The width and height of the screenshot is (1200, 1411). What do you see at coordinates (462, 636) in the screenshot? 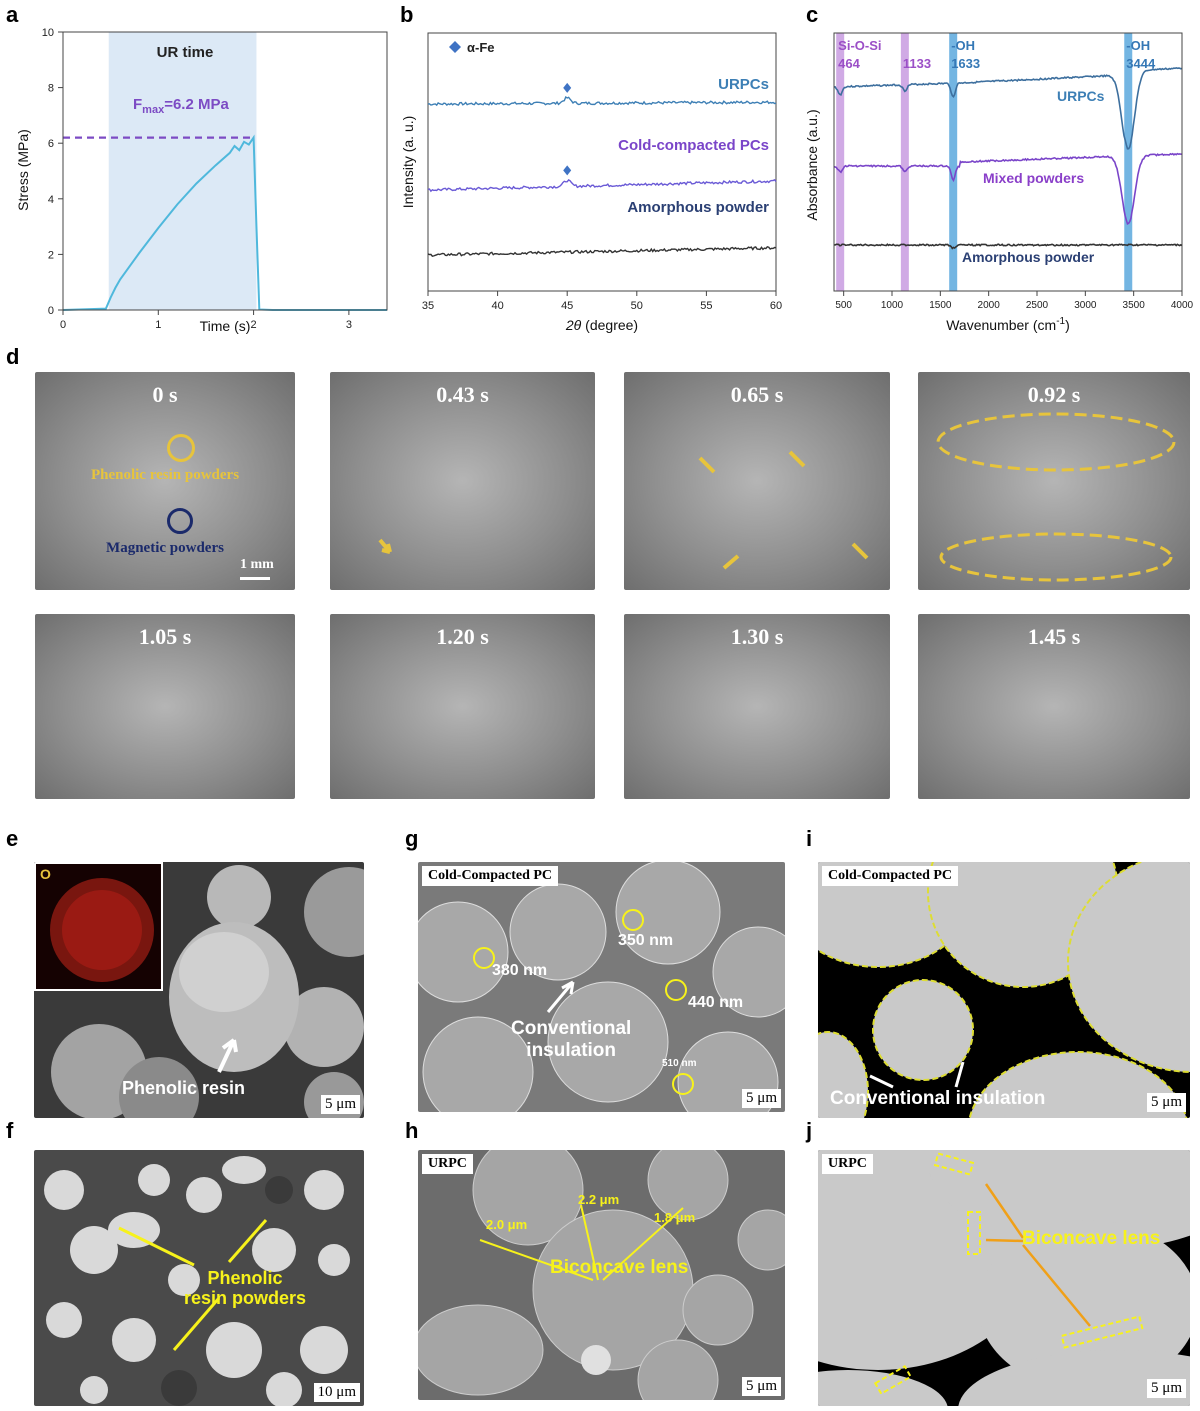
I see `frame-time-label: 1.20 s` at bounding box center [462, 636].